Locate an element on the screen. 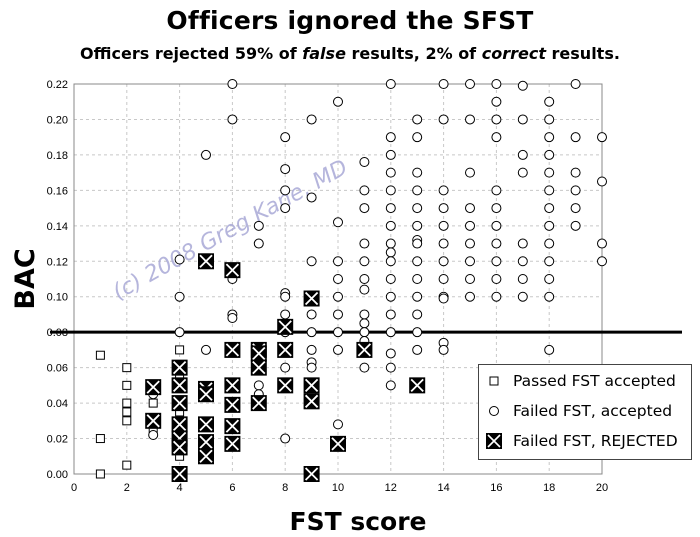 The height and width of the screenshot is (537, 700). y-tick-label: 0.22 is located at coordinates (57, 85).